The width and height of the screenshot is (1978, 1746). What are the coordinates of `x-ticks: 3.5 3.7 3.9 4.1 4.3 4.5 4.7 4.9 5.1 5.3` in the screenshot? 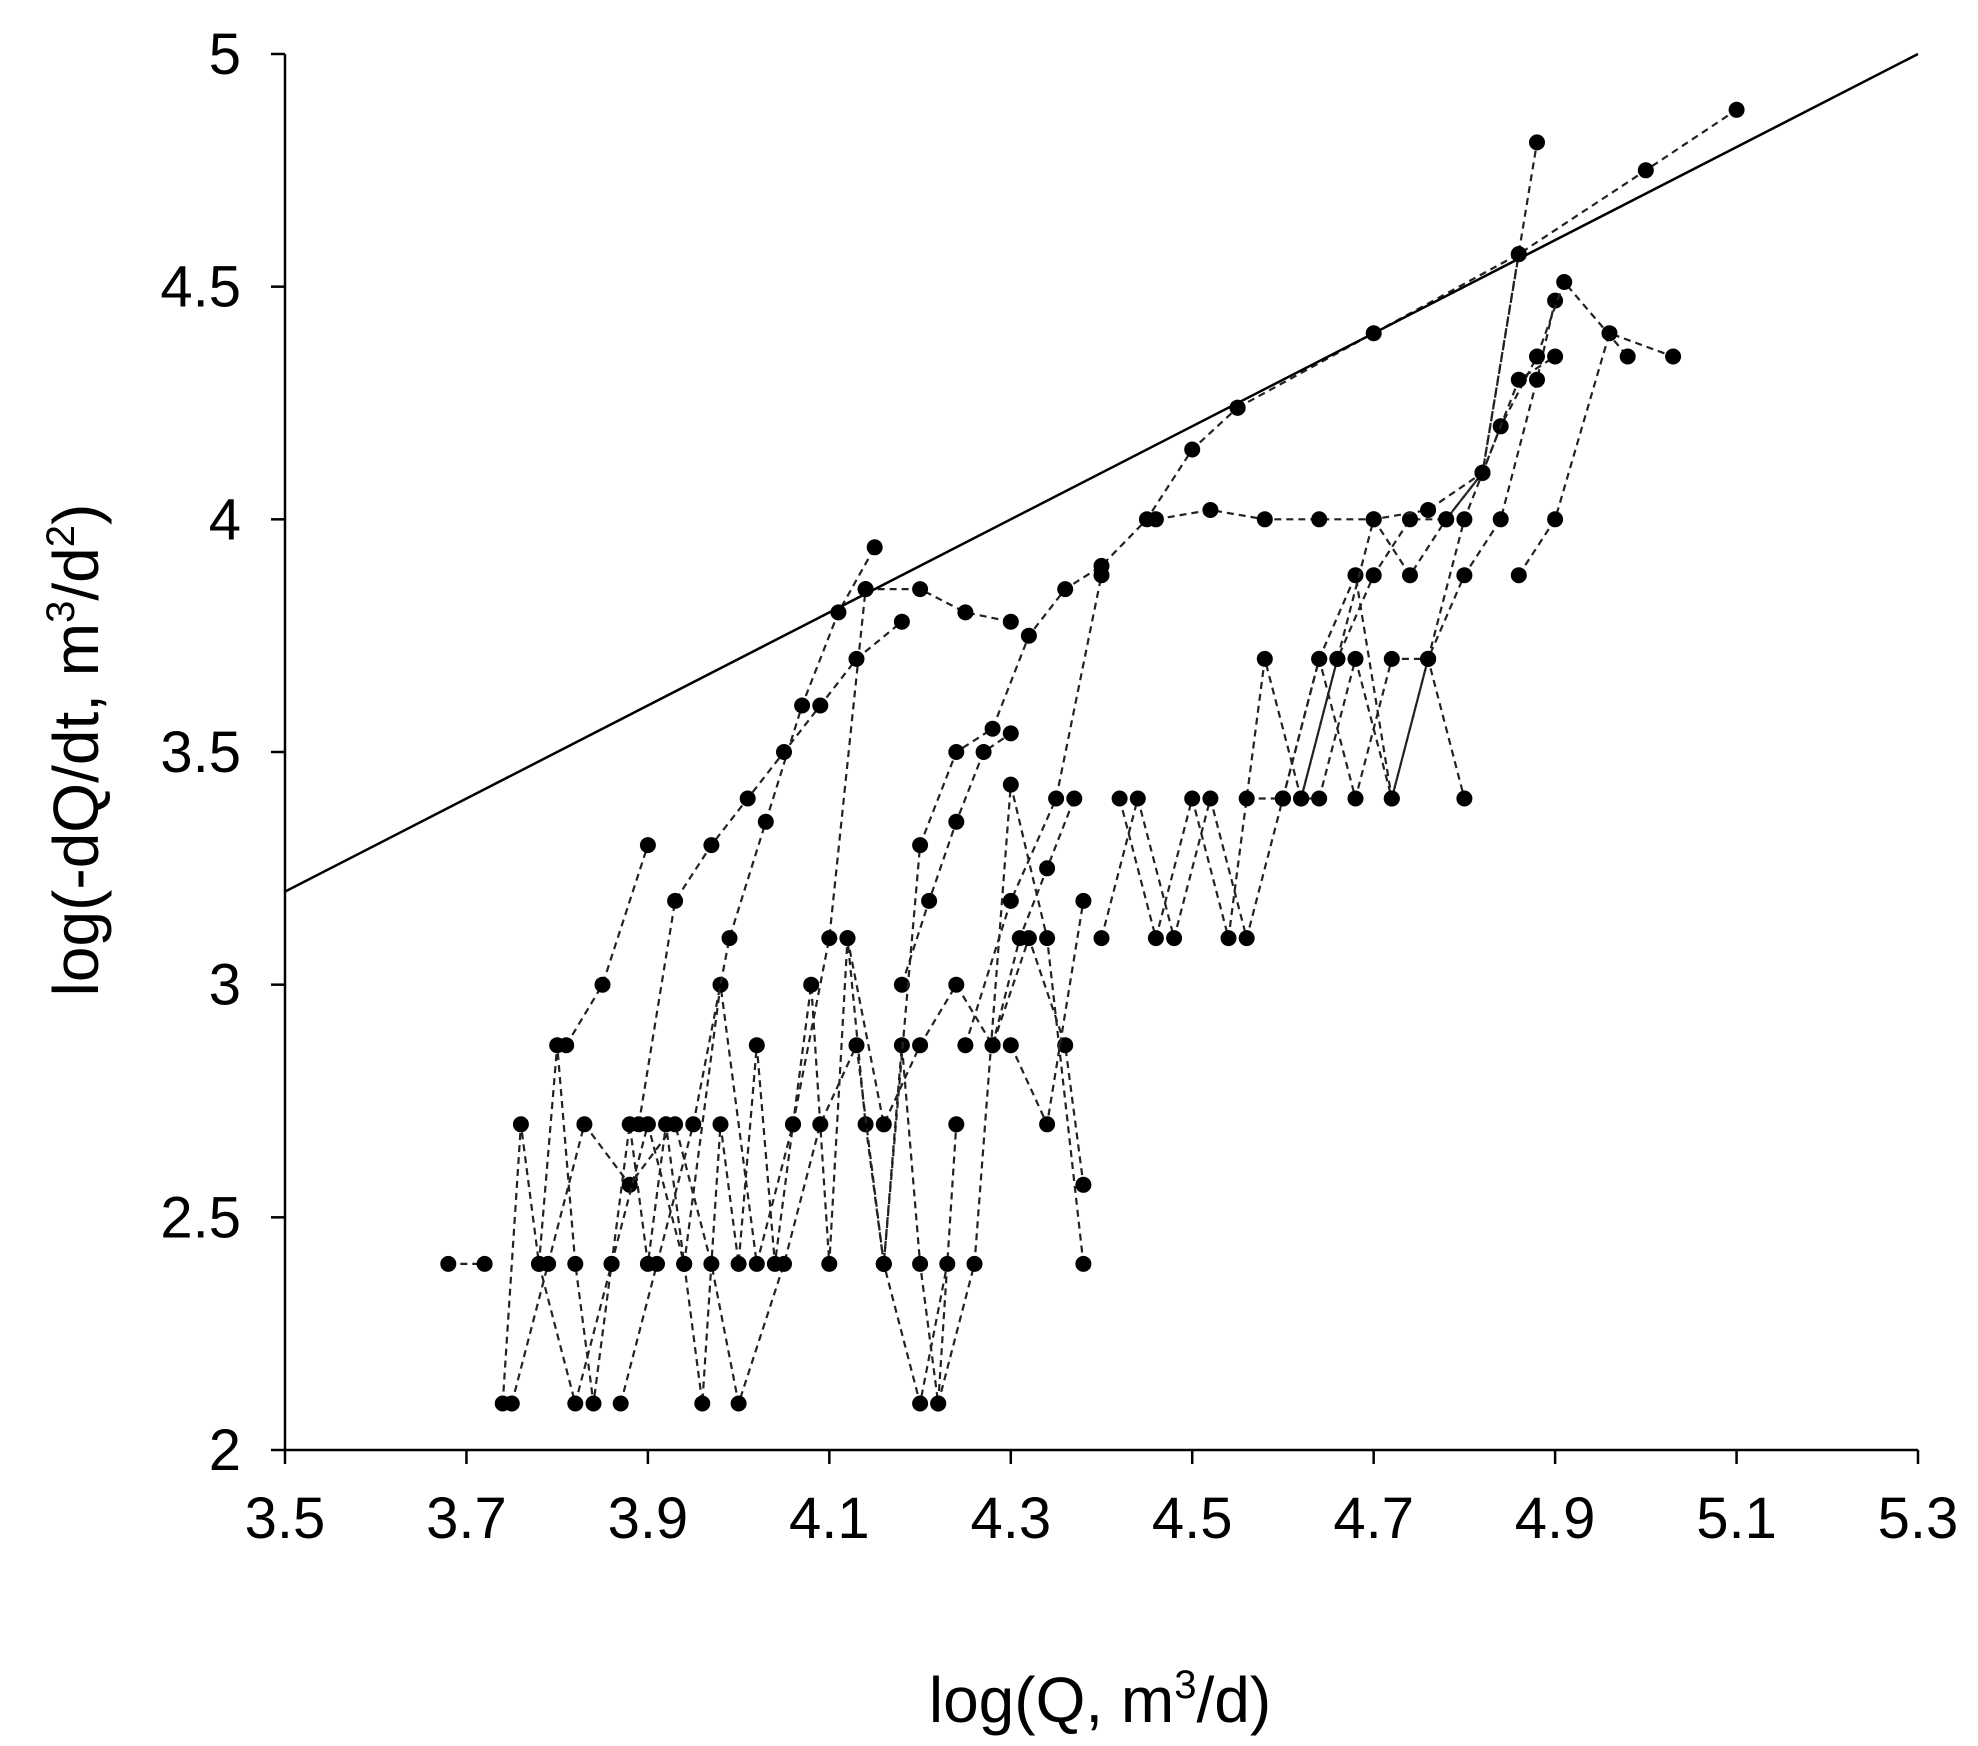 It's located at (1101, 1500).